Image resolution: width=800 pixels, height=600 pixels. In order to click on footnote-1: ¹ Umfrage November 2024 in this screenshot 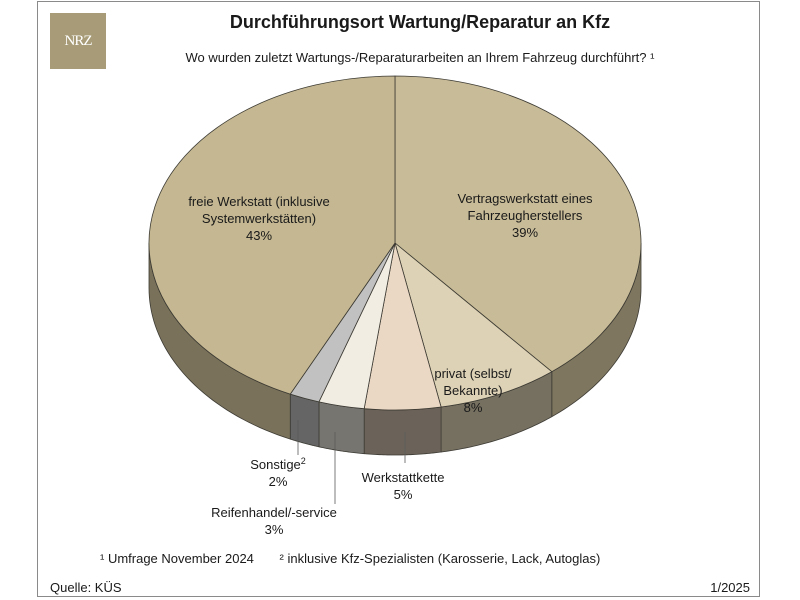, I will do `click(177, 558)`.